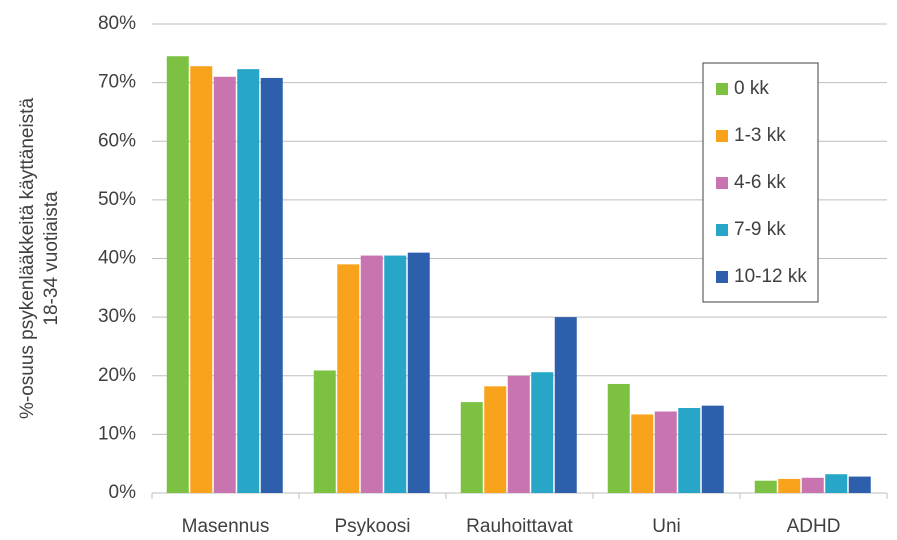  Describe the element at coordinates (372, 526) in the screenshot. I see `x-tick-label: Psykoosi` at that location.